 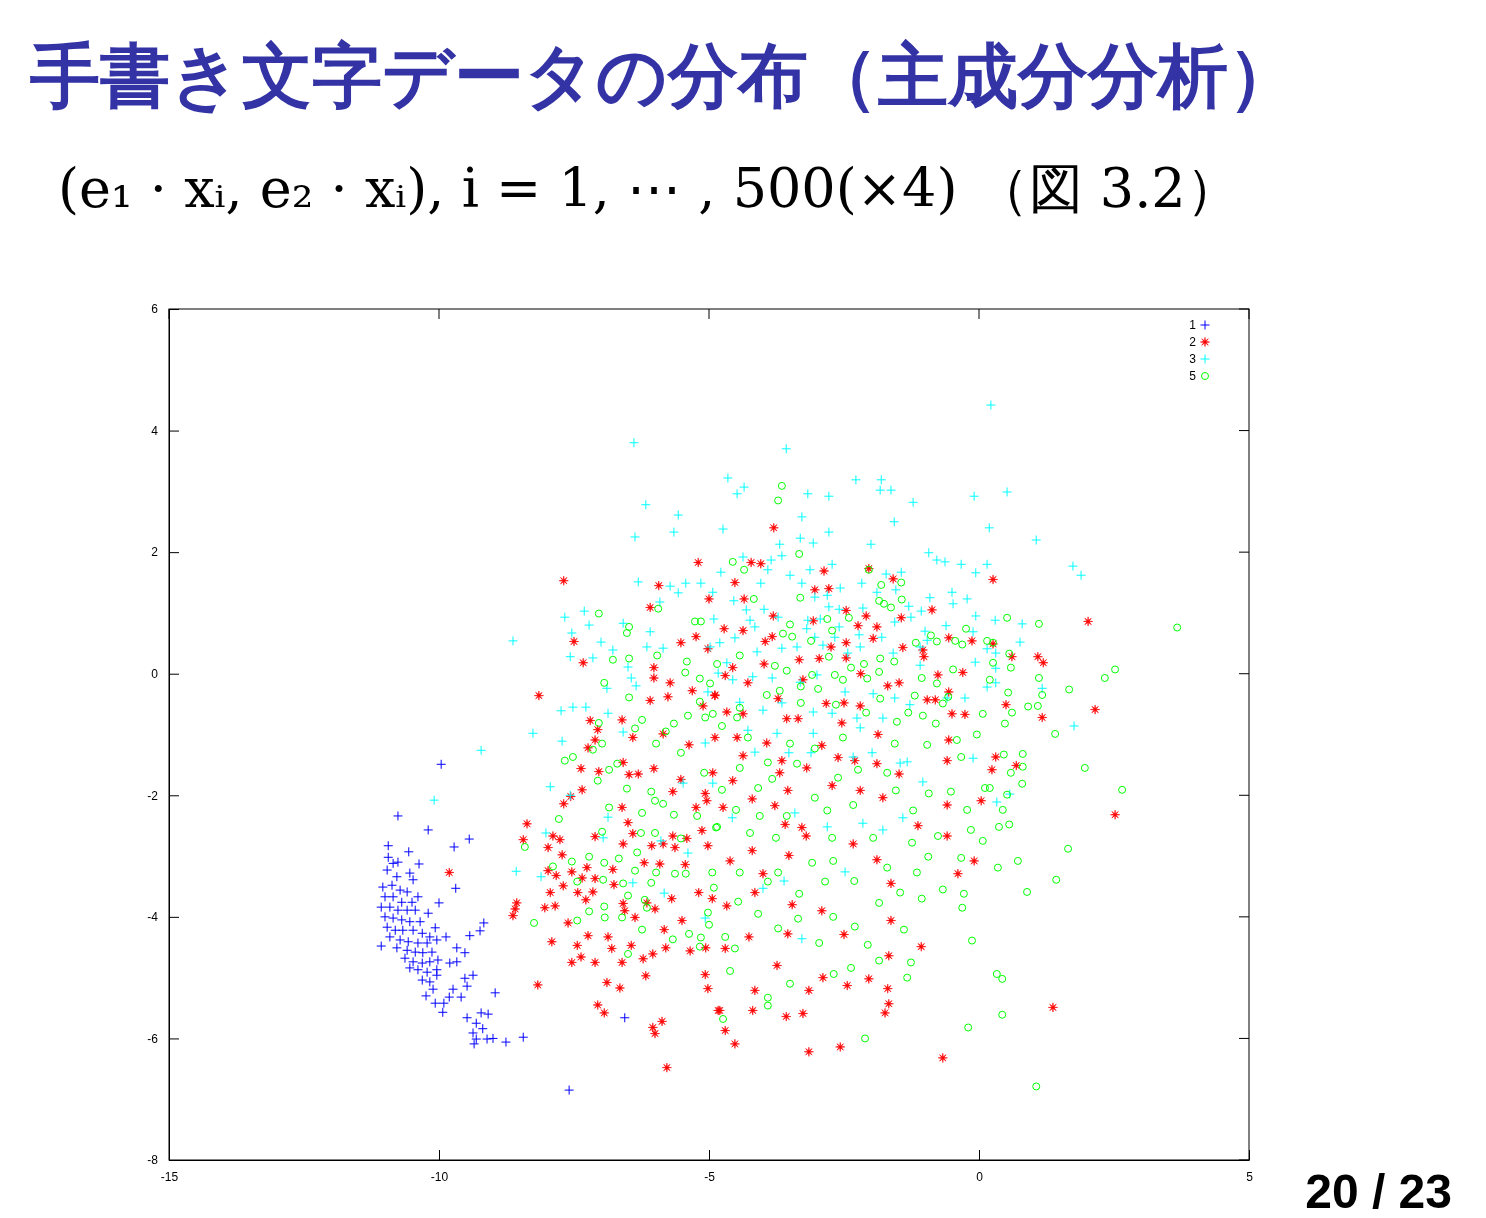 I want to click on x-tick-label: -10, so click(x=439, y=1176).